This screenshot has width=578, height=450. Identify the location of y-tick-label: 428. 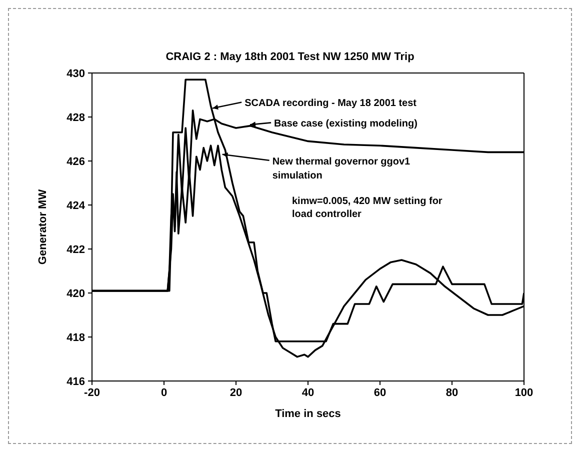
(75, 118).